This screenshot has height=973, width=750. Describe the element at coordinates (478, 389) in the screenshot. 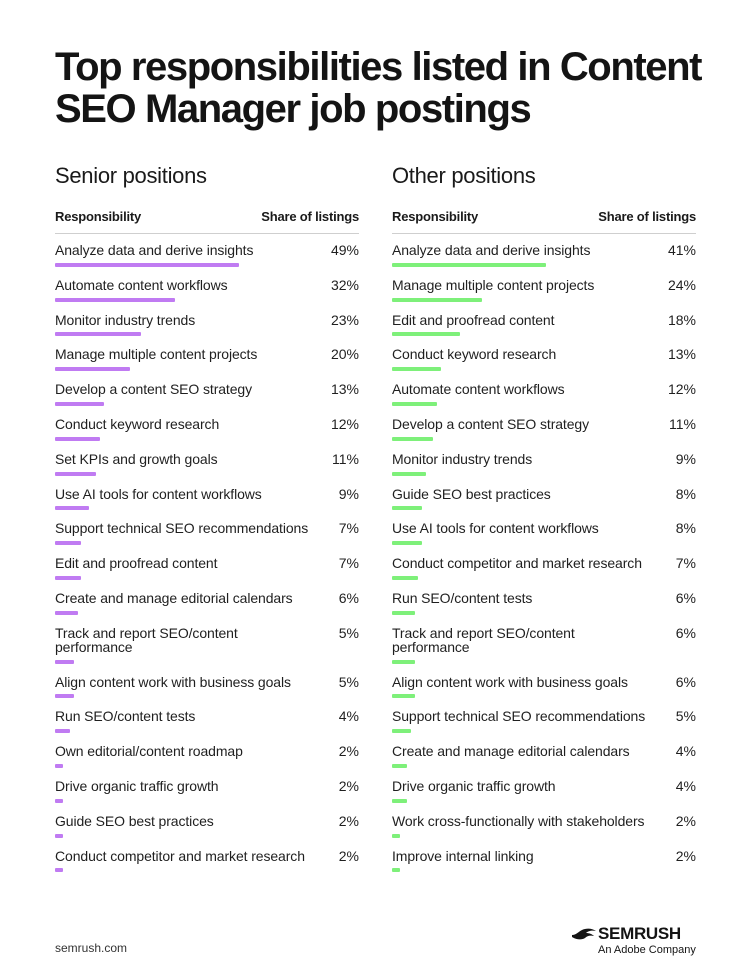

I see `other-row-label: Automate content workflows` at that location.